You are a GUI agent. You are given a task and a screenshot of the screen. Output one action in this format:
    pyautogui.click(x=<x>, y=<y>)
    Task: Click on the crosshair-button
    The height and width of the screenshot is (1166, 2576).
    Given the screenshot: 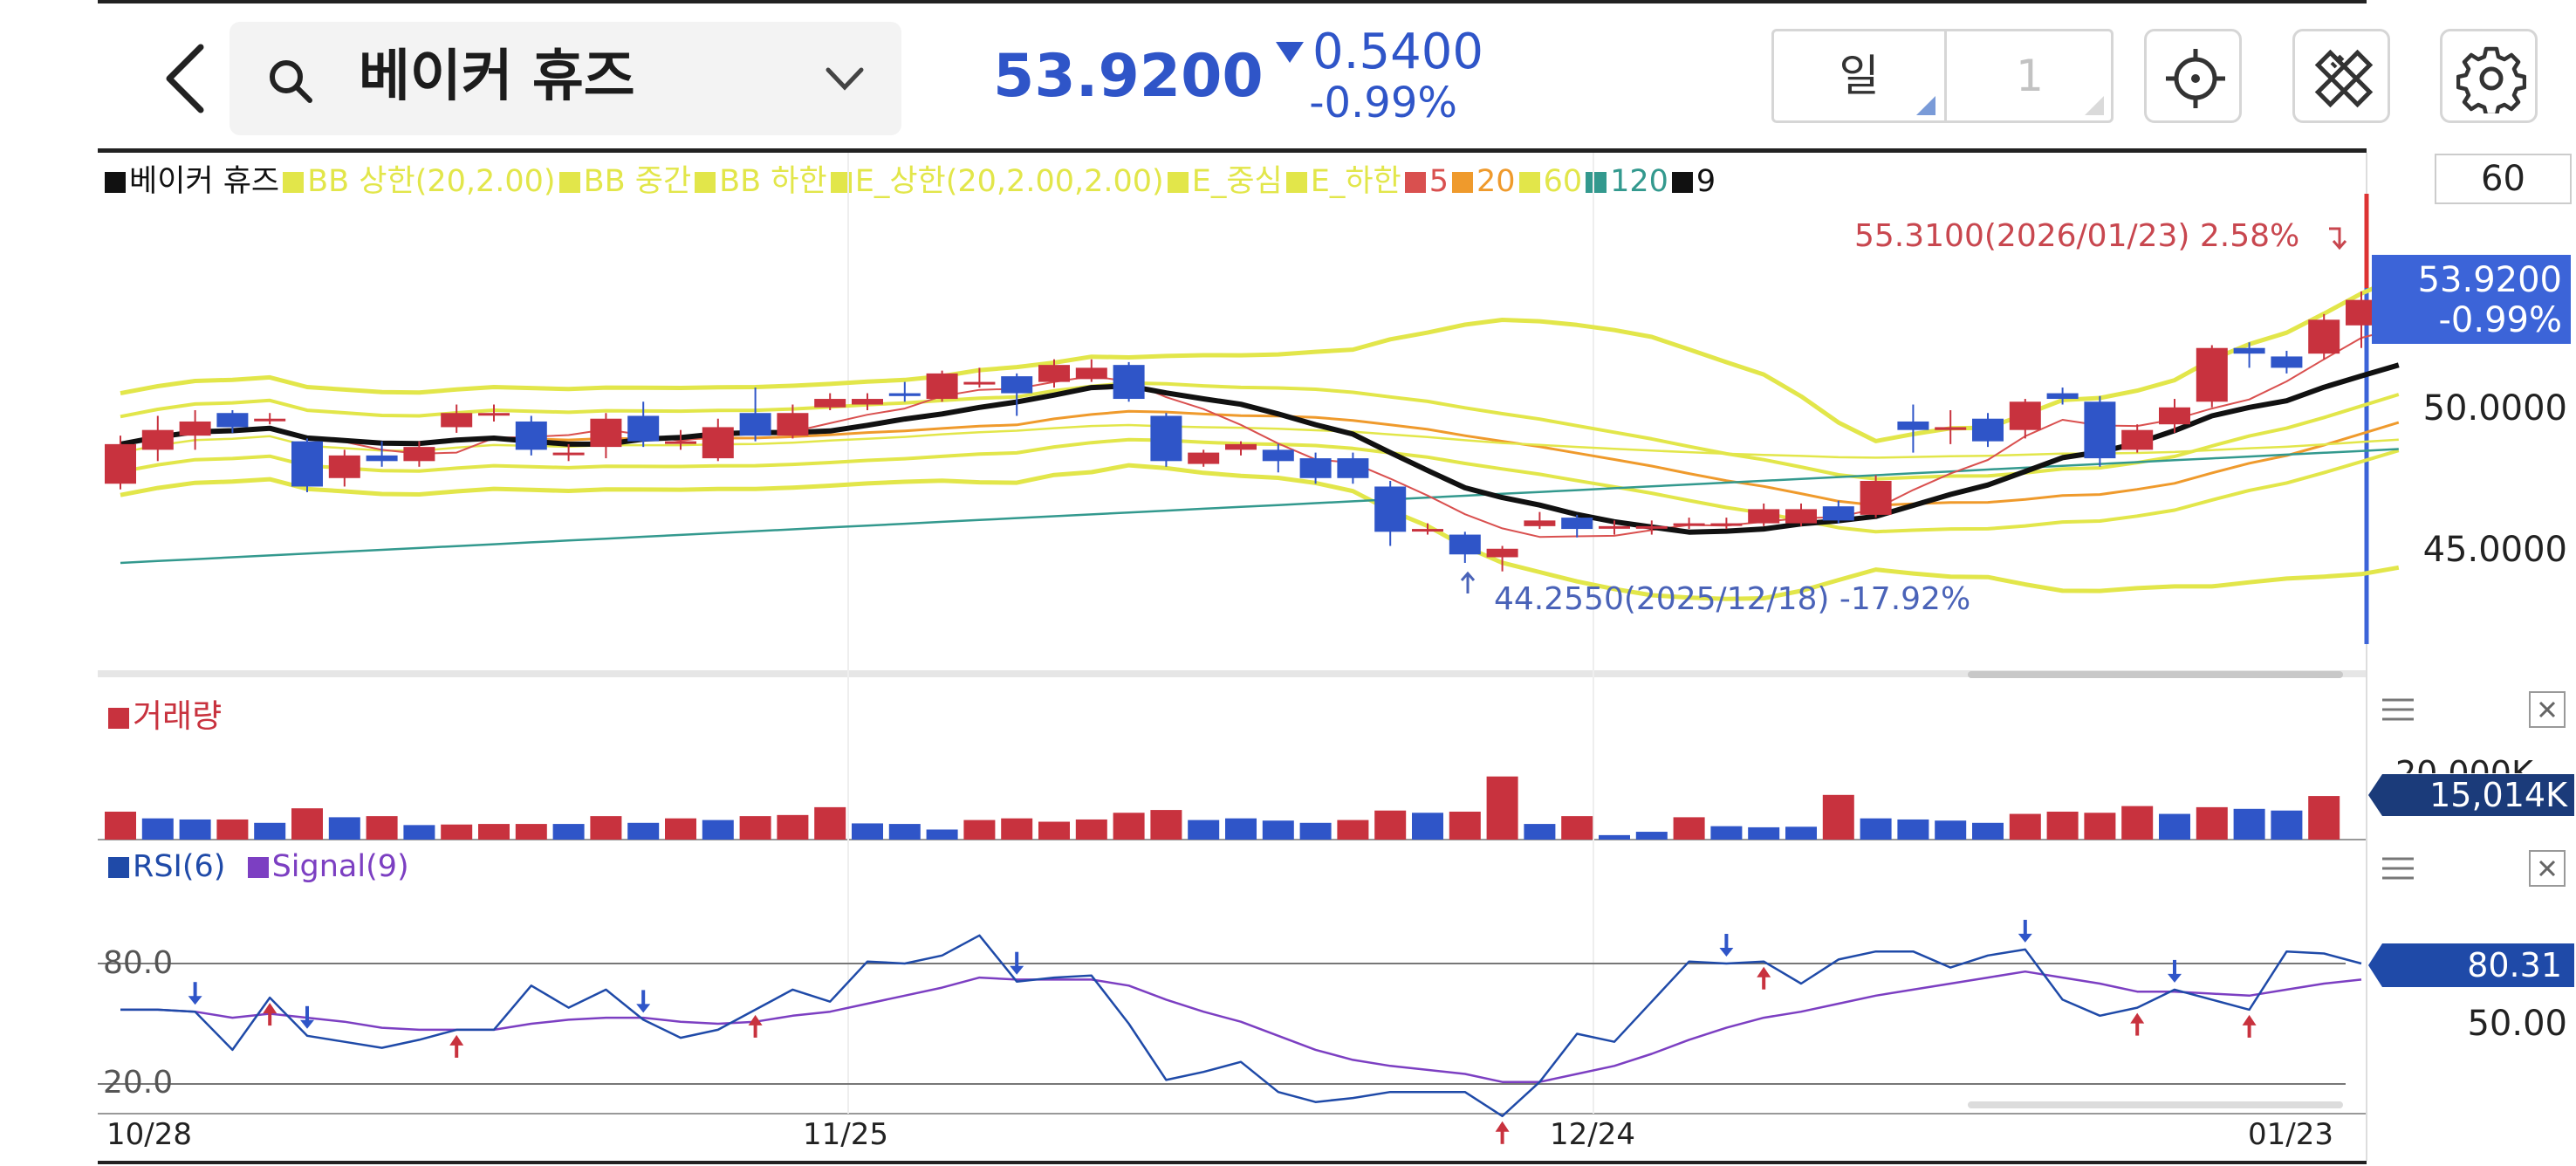 What is the action you would take?
    pyautogui.click(x=2193, y=76)
    